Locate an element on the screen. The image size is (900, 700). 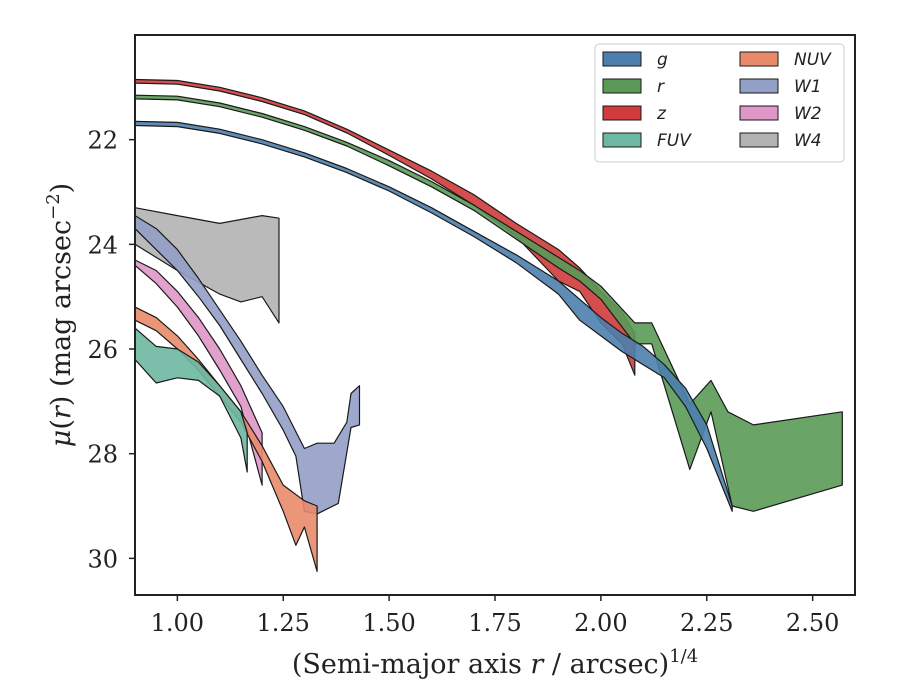
legend-swatch-nuv is located at coordinates (759, 59).